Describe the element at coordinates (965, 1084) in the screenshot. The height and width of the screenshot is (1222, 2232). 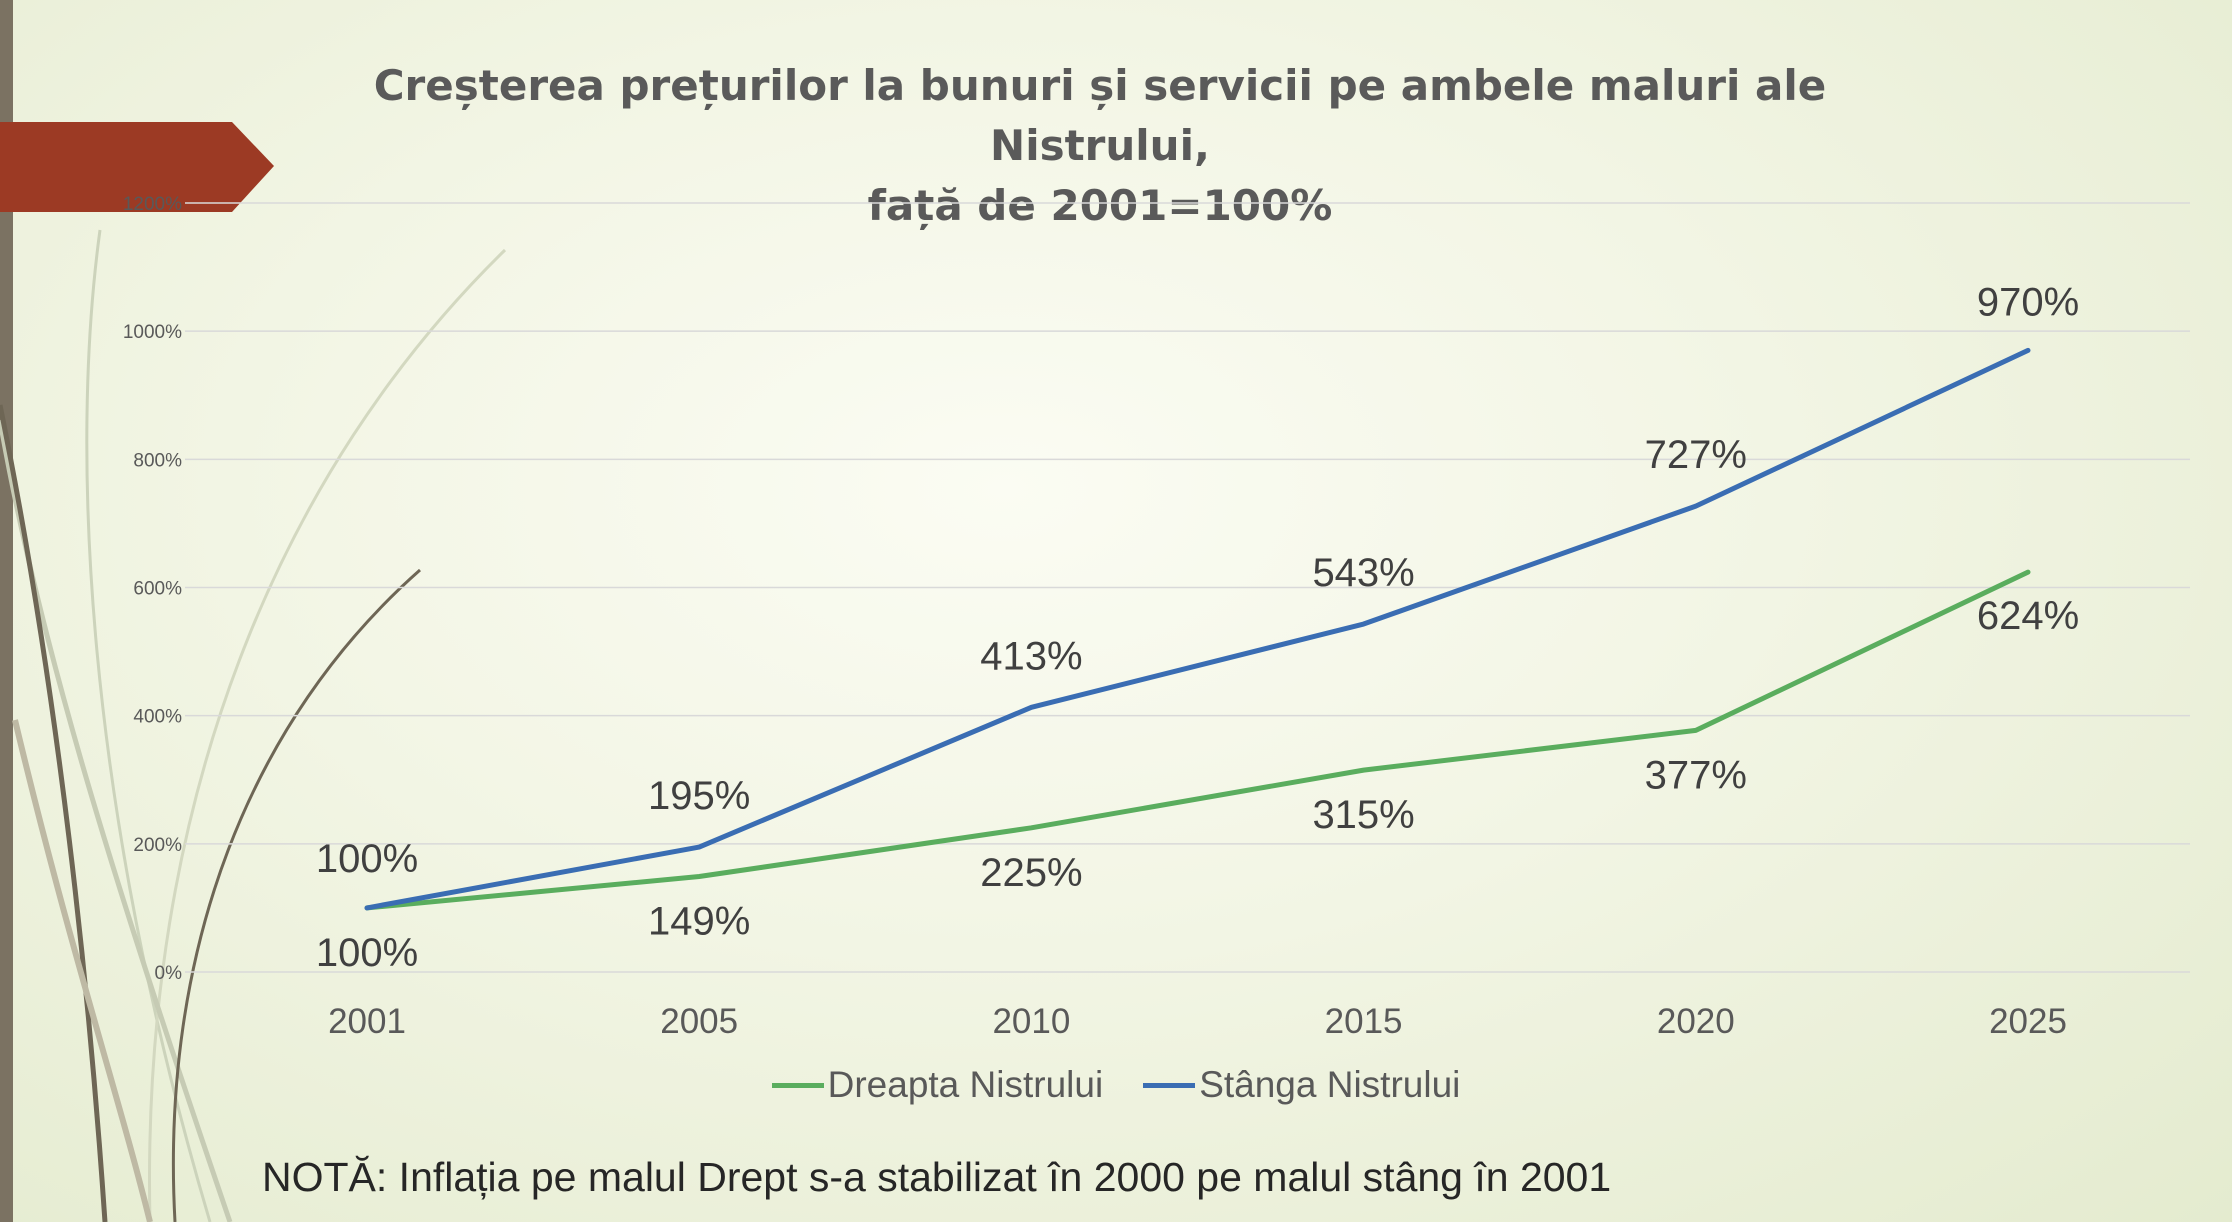
I see `legend-label-dreapta: Dreapta Nistrului` at that location.